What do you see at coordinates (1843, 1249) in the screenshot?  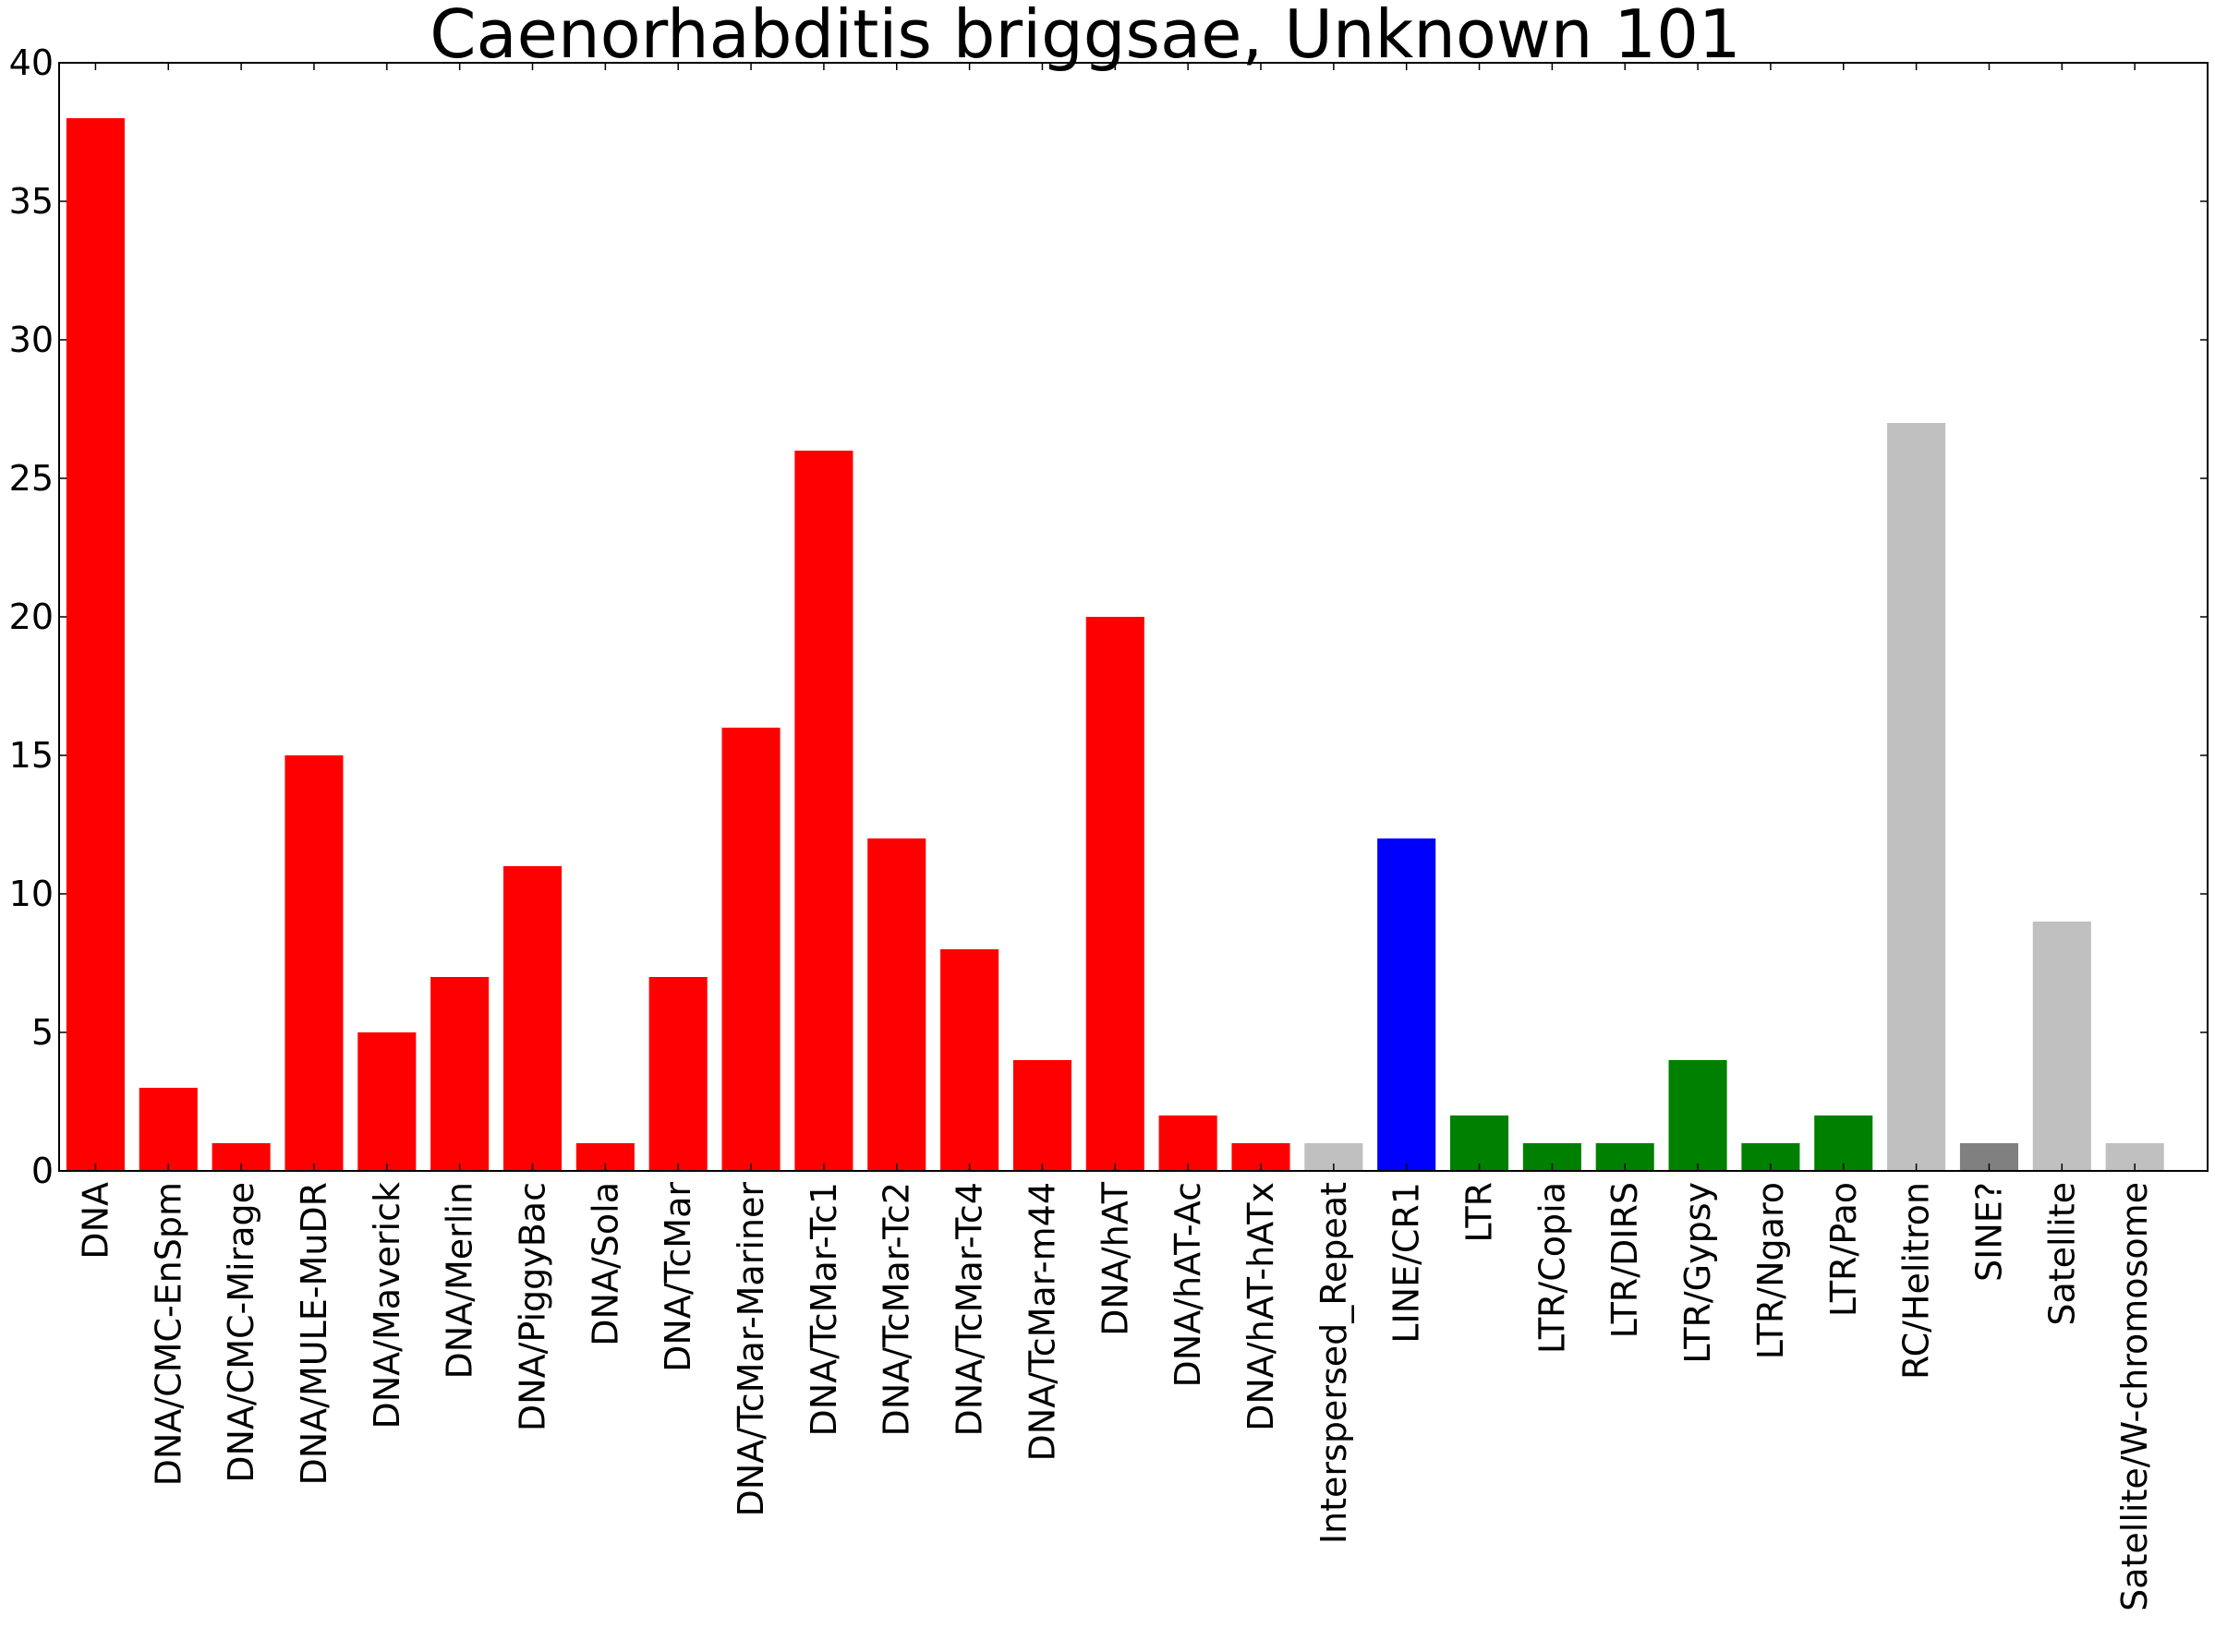 I see `x-tick-label-24: LTR/Pao` at bounding box center [1843, 1249].